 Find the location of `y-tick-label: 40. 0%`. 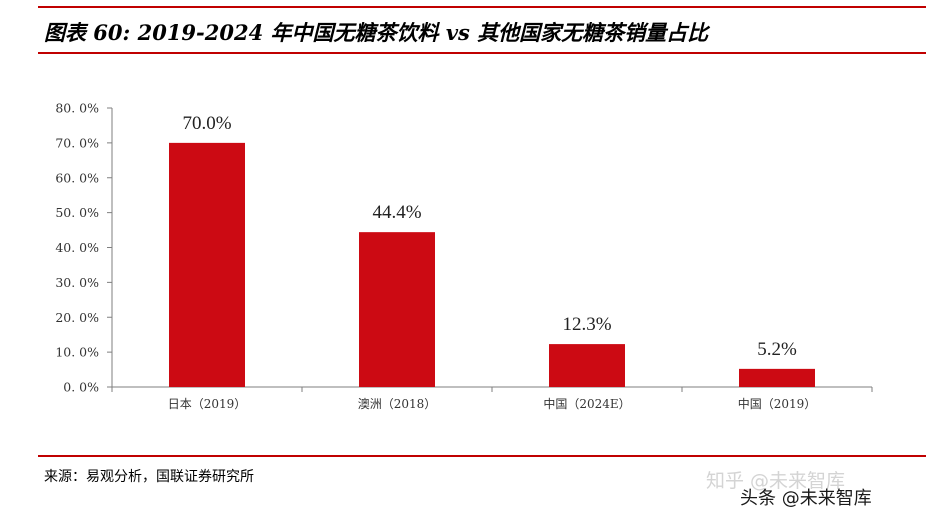

y-tick-label: 40. 0% is located at coordinates (77, 247).